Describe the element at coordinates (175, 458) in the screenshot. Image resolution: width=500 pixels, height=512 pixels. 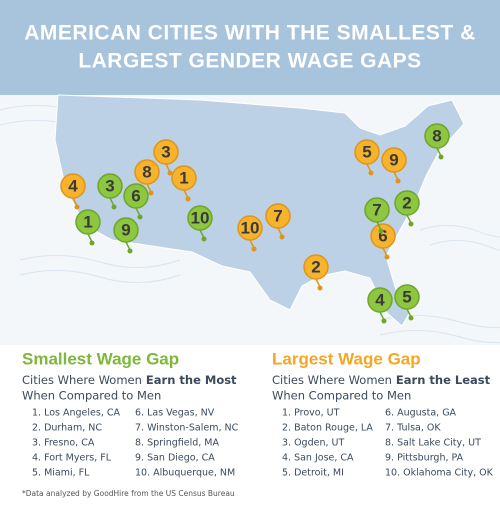
I see `city: 9. San Diego, CA` at that location.